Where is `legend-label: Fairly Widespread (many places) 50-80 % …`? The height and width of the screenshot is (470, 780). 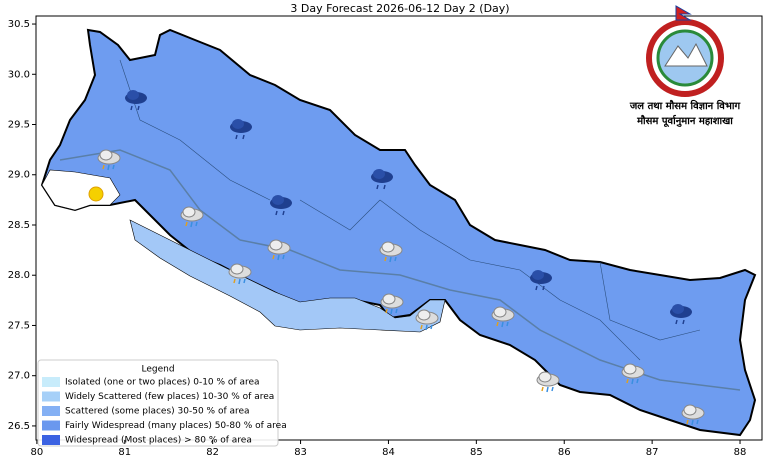 legend-label: Fairly Widespread (many places) 50-80 % … is located at coordinates (176, 426).